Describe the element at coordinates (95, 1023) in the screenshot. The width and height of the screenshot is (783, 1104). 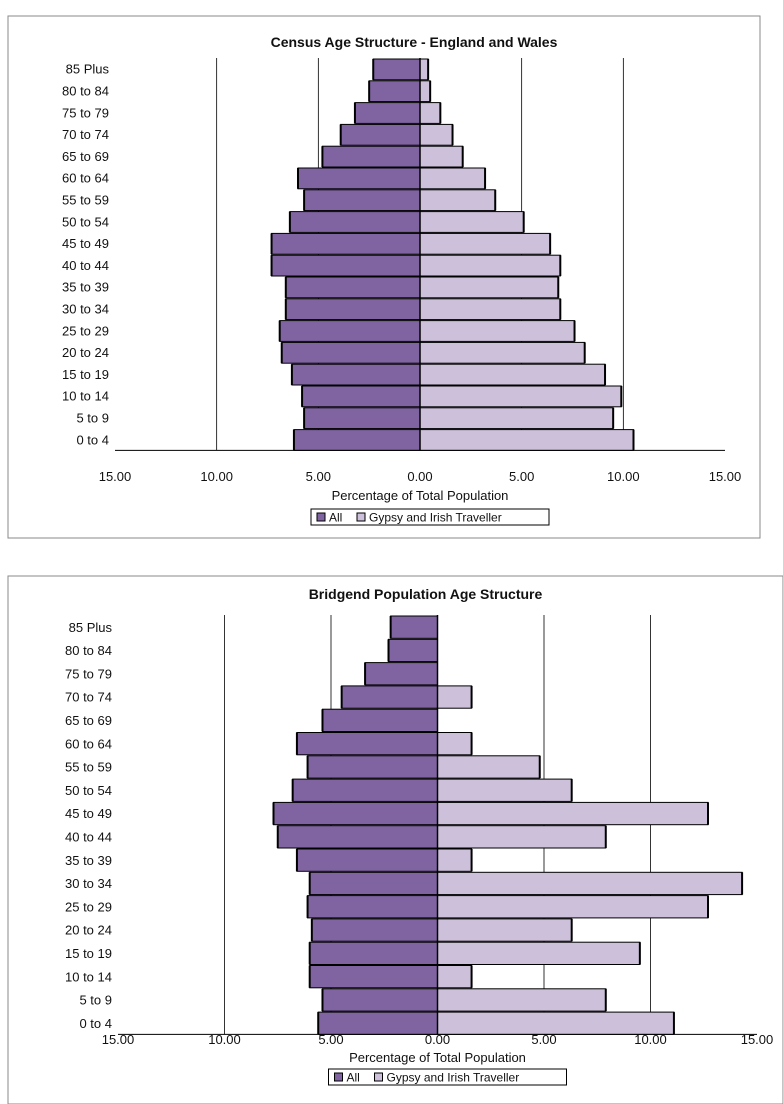
I see `category-label: 0 to 4` at that location.